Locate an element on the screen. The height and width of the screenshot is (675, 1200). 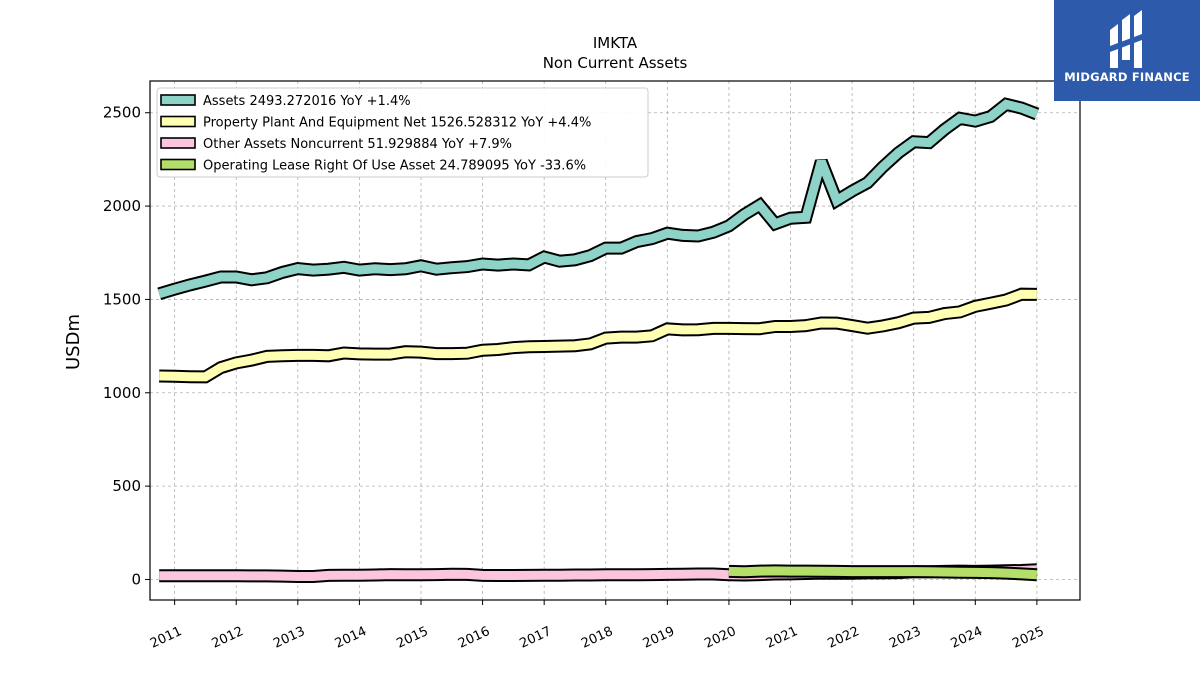
brand-logo: MIDGARD FINANCE is located at coordinates (1127, 50).